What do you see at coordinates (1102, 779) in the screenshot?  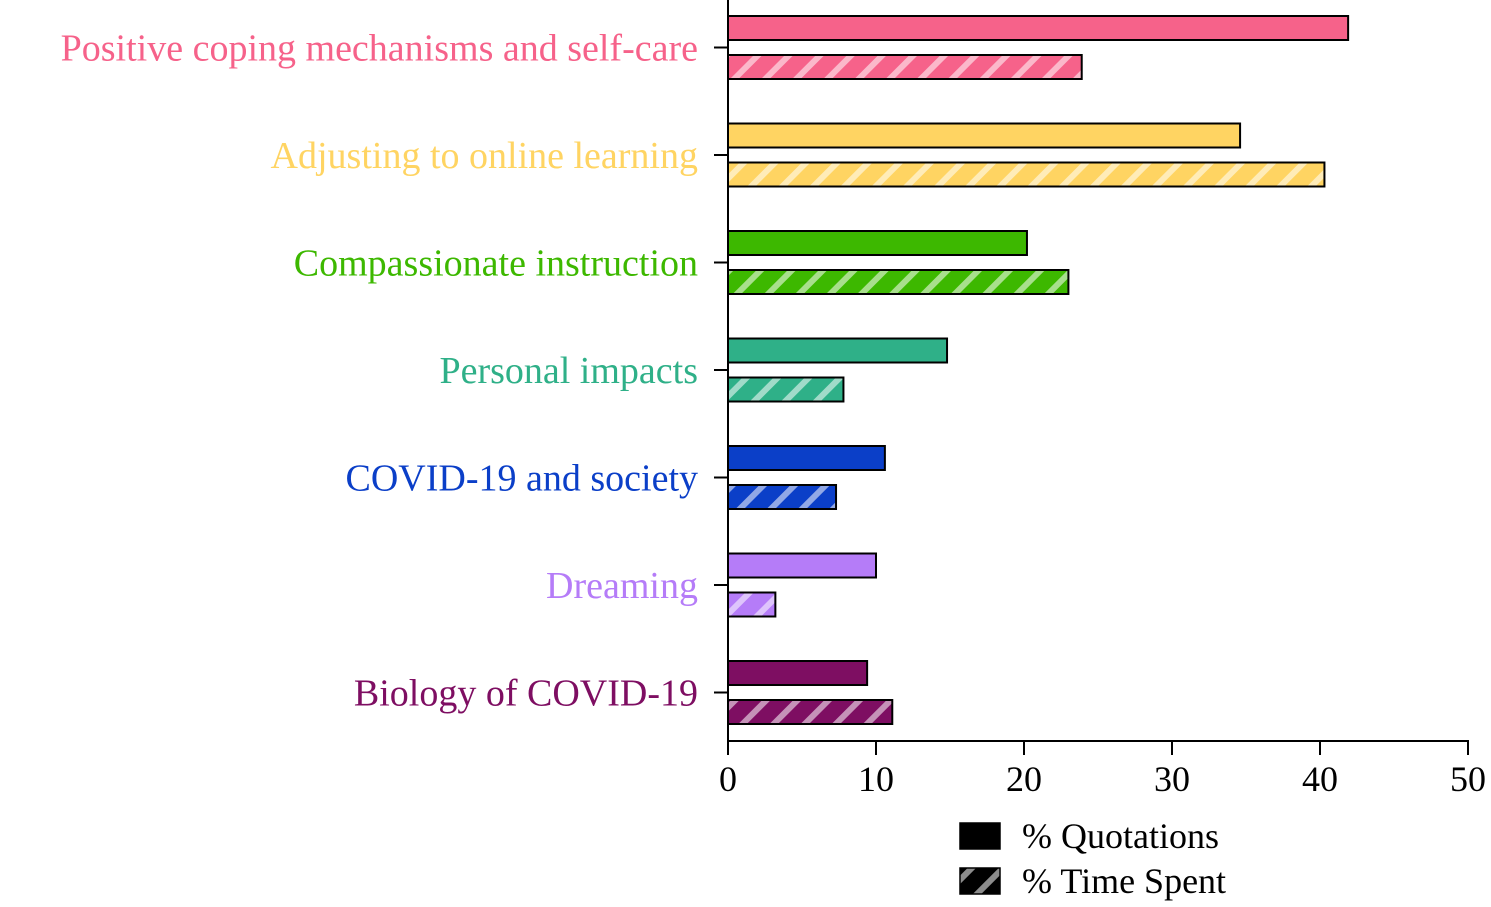 I see `x-tick-labels: 0 10 20 30 40 50` at bounding box center [1102, 779].